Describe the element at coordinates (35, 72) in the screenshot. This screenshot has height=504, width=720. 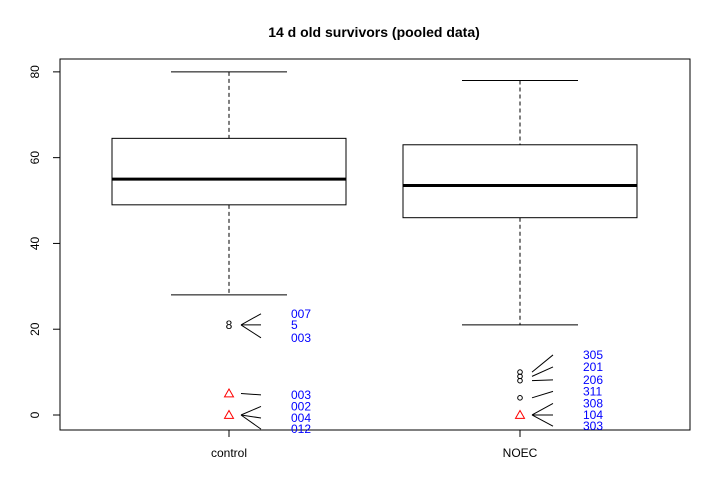
I see `y-tick-label: 80` at that location.